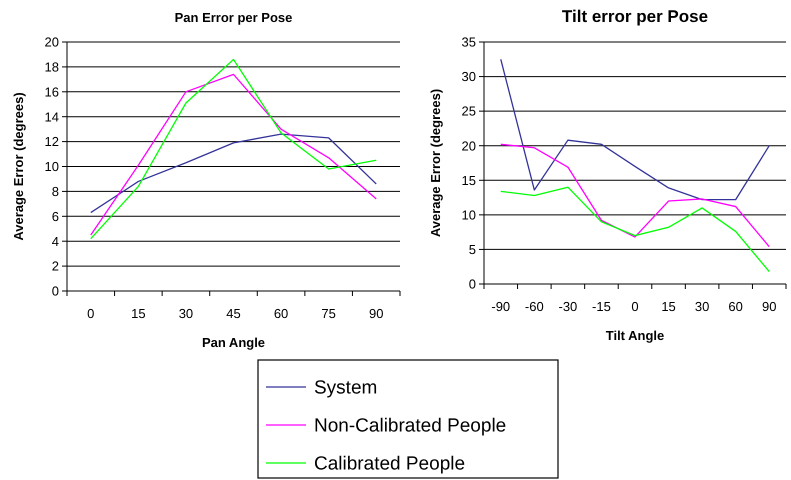  Describe the element at coordinates (51, 142) in the screenshot. I see `y-tick-label: 12` at that location.